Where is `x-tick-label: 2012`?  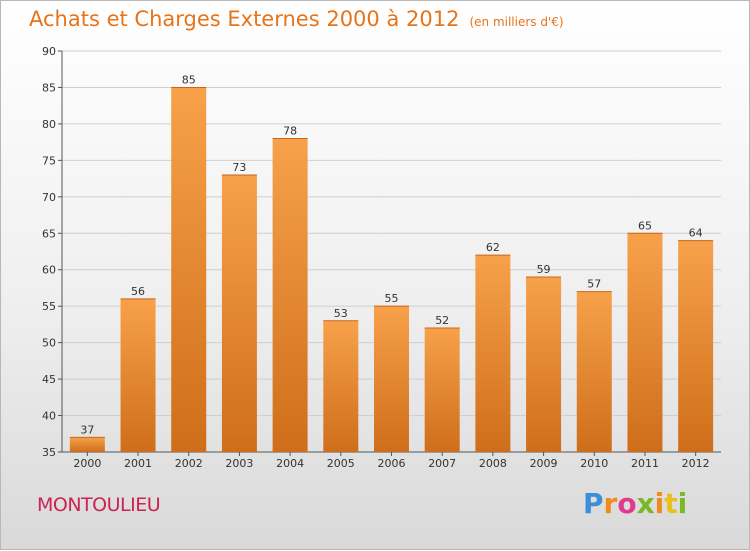 x-tick-label: 2012 is located at coordinates (696, 463).